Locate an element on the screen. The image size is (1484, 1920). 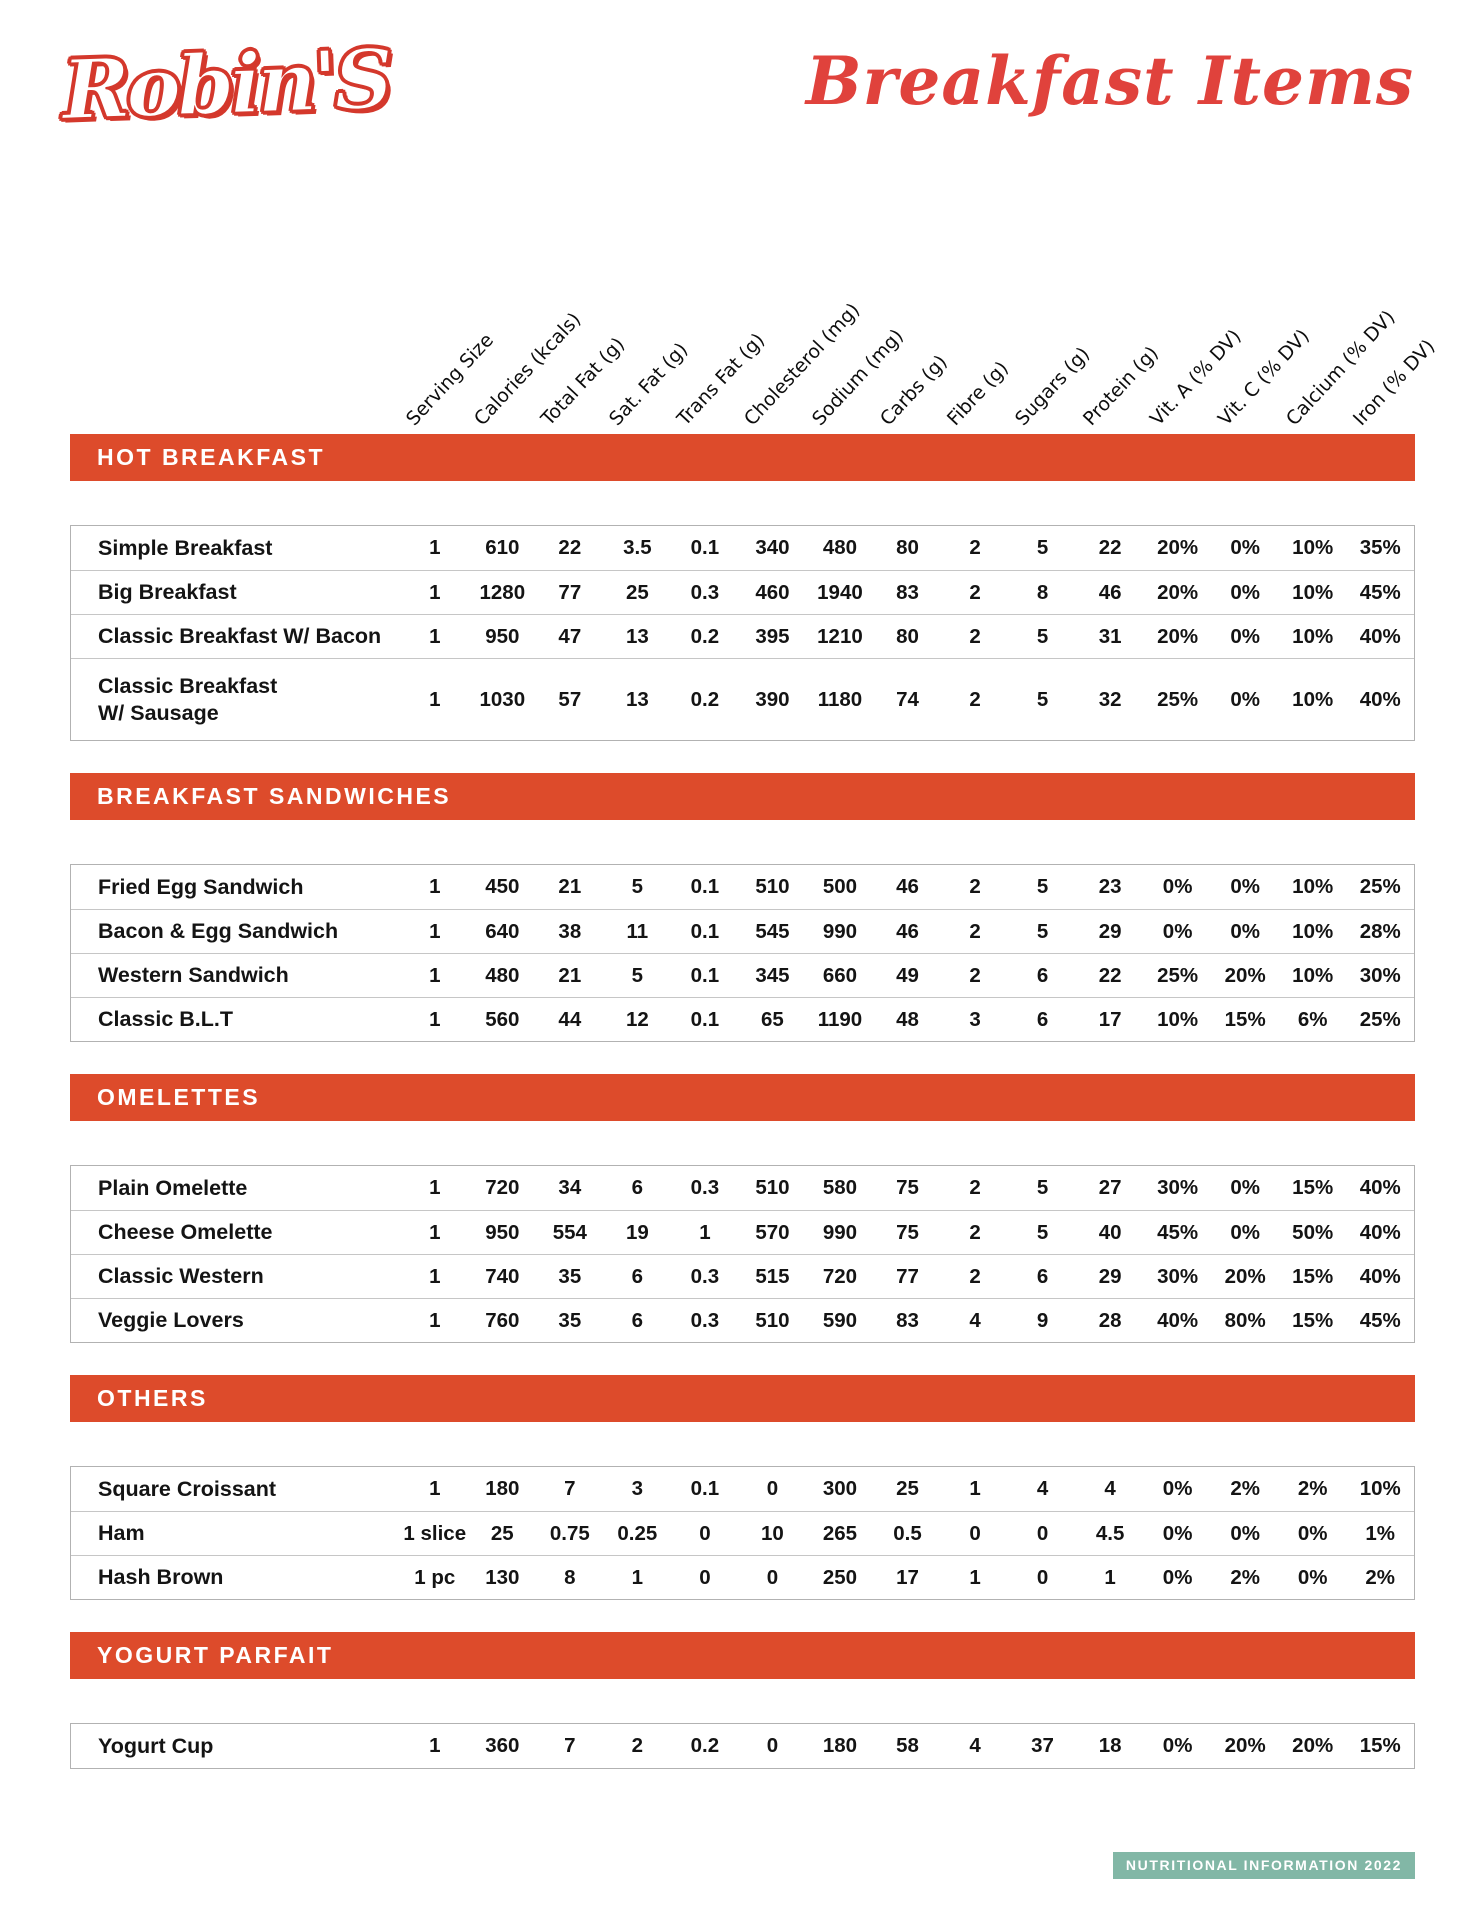
nutrition-value: 25% is located at coordinates (1380, 886).